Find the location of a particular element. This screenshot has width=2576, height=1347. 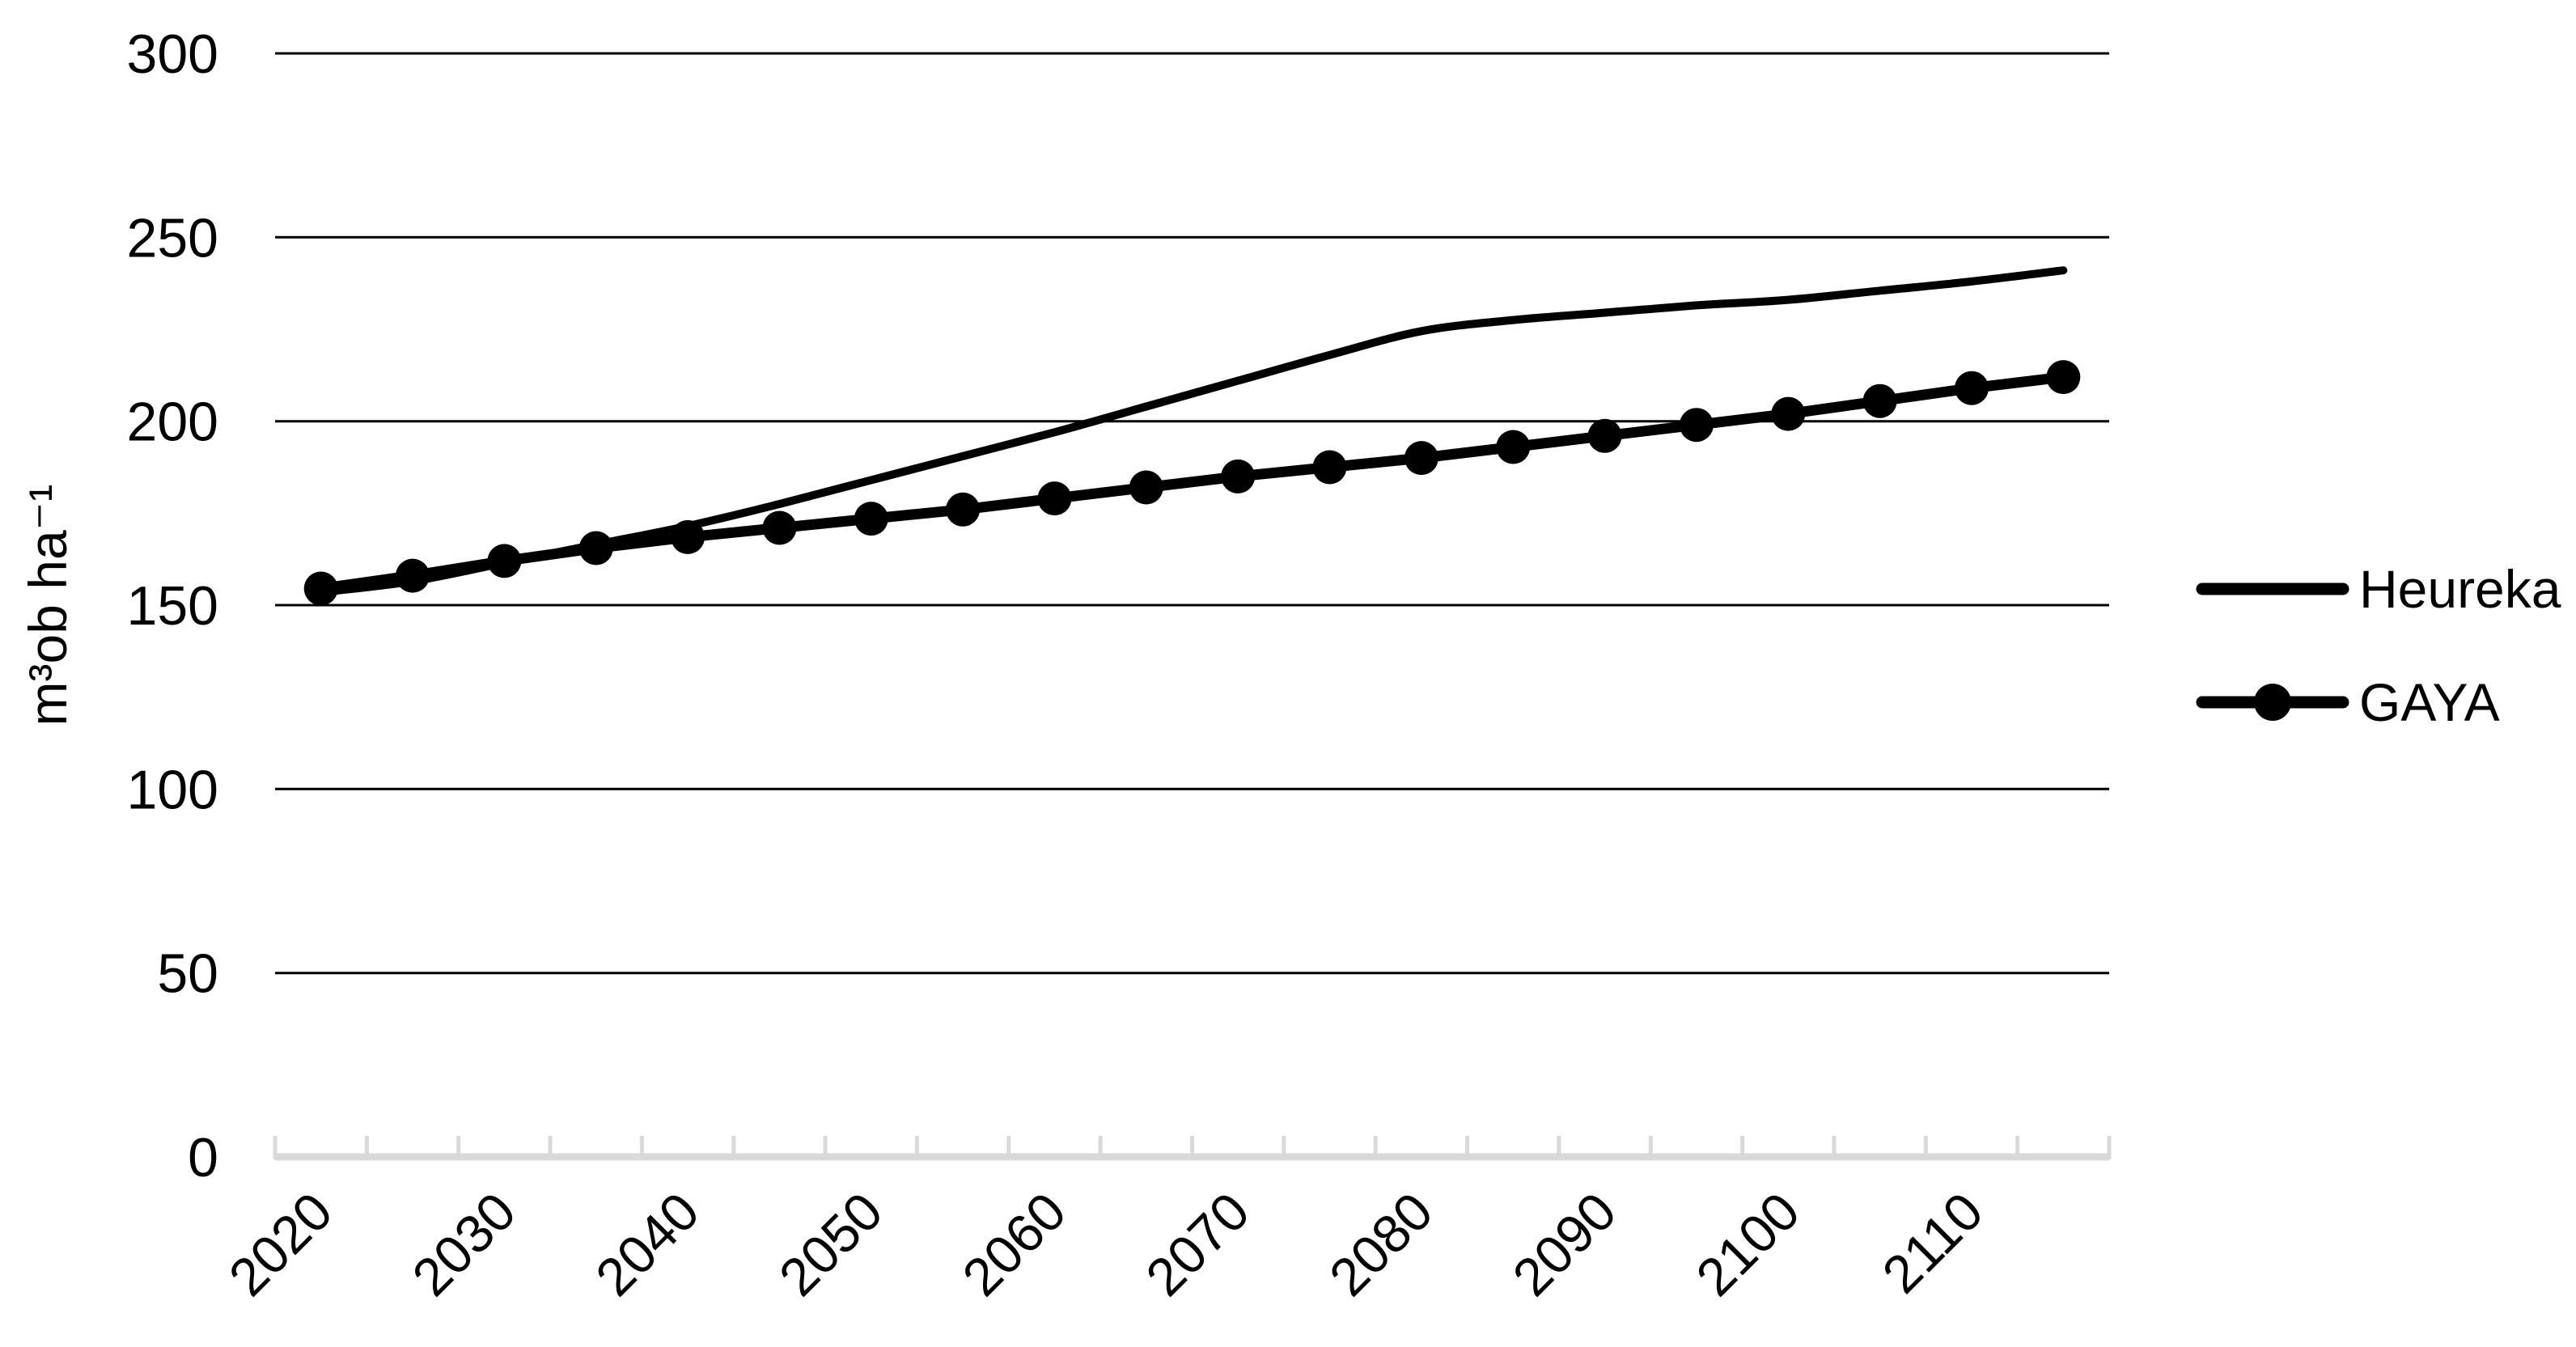

legend-item-gaya: GAYA is located at coordinates (2348, 702).